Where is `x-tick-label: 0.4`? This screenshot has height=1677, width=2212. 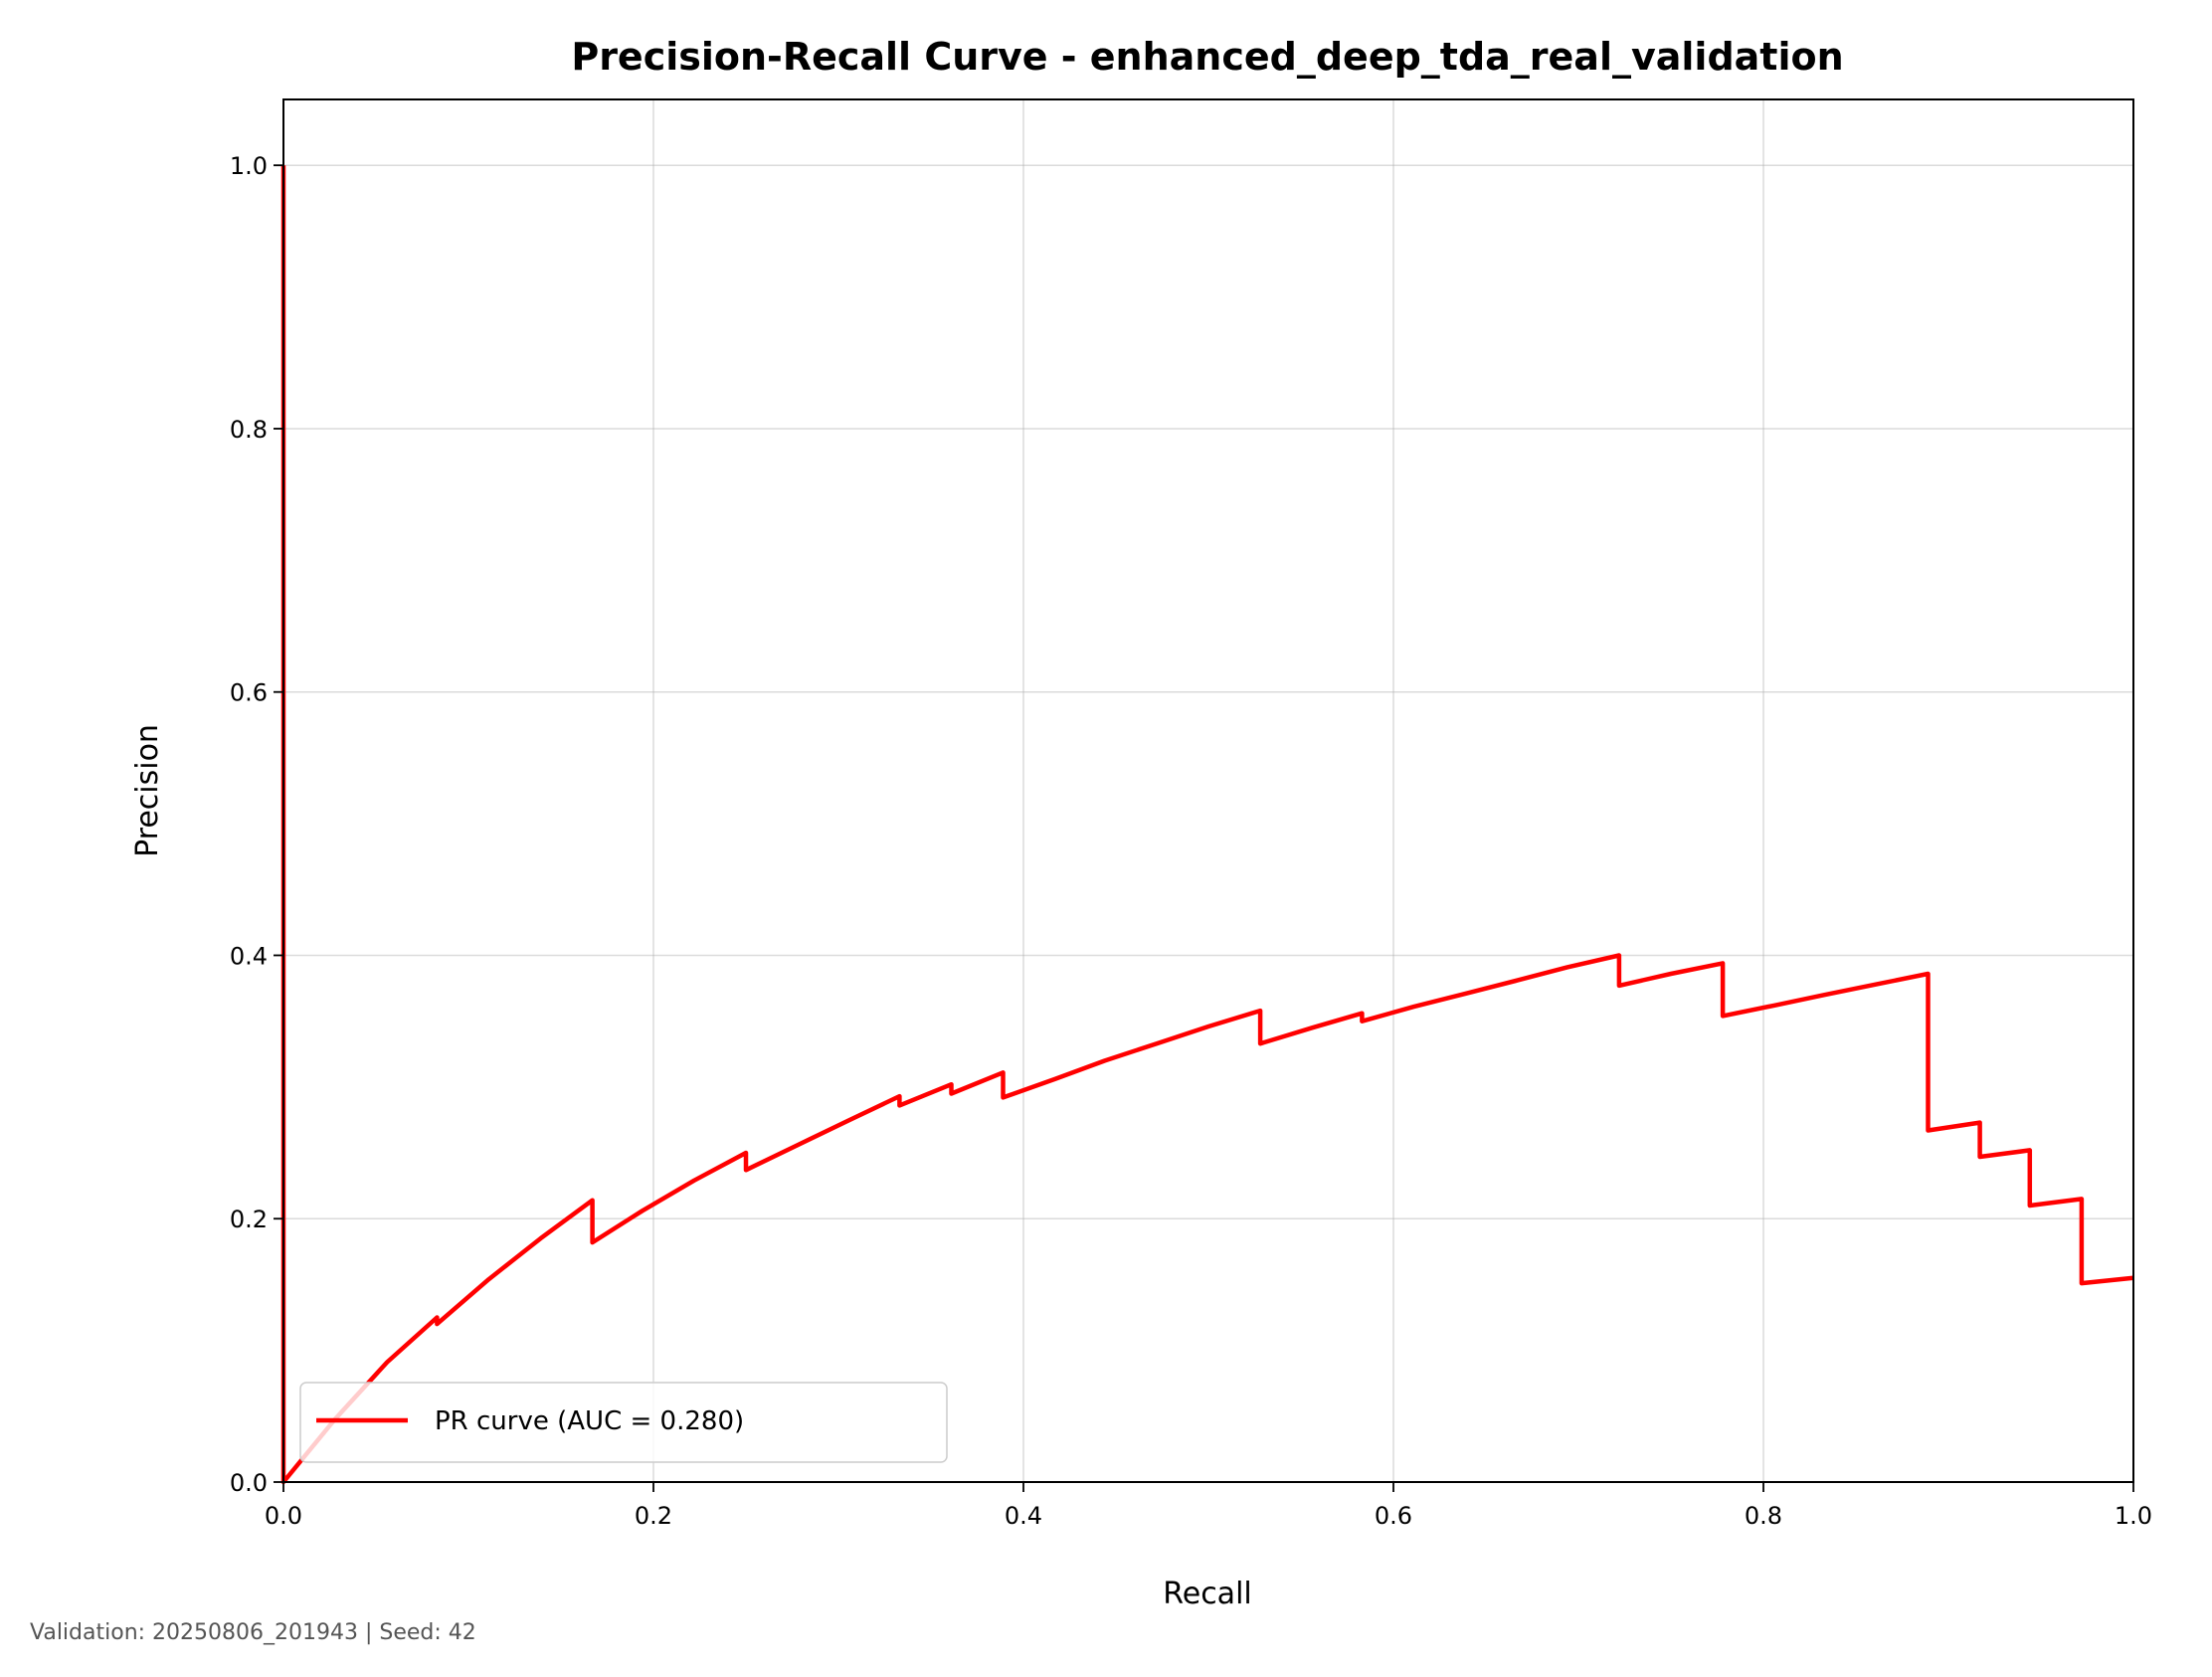 x-tick-label: 0.4 is located at coordinates (1023, 1516).